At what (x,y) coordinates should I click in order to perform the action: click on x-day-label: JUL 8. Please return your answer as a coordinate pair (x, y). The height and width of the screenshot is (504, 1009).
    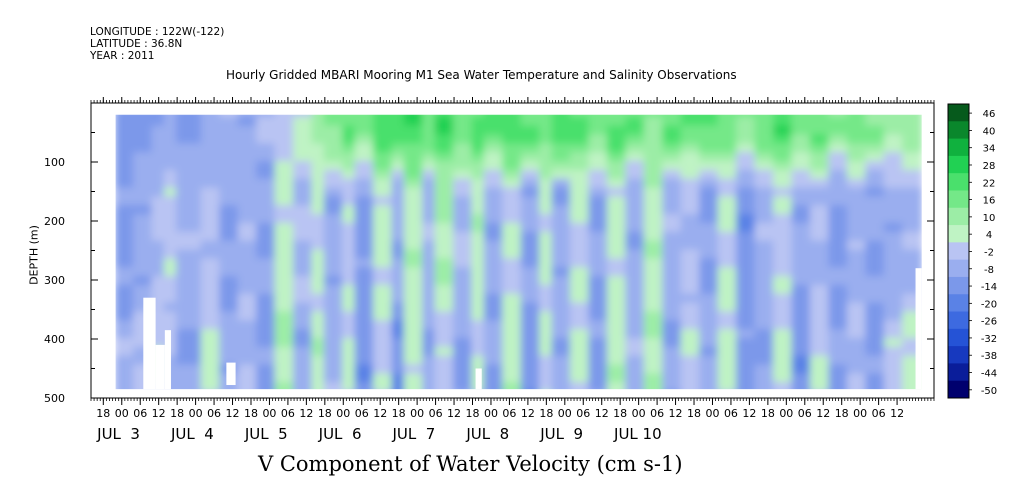
    Looking at the image, I should click on (487, 434).